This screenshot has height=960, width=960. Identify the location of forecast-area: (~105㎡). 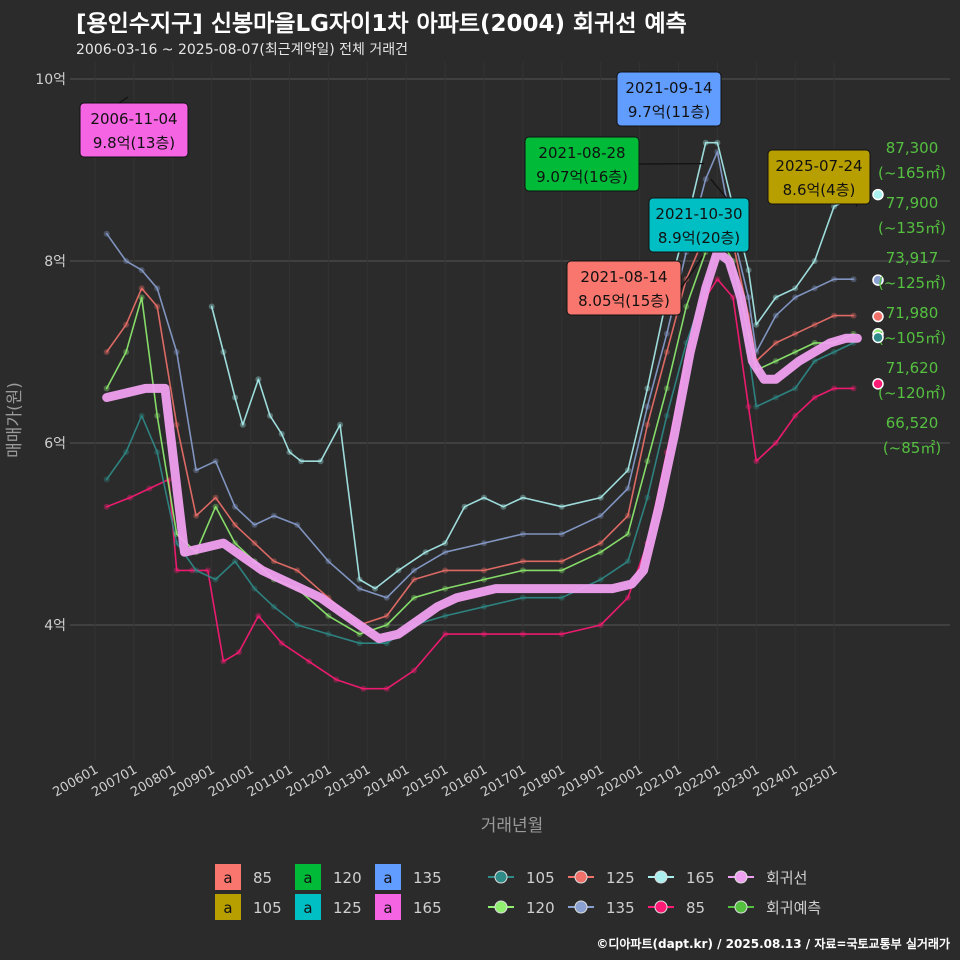
(912, 338).